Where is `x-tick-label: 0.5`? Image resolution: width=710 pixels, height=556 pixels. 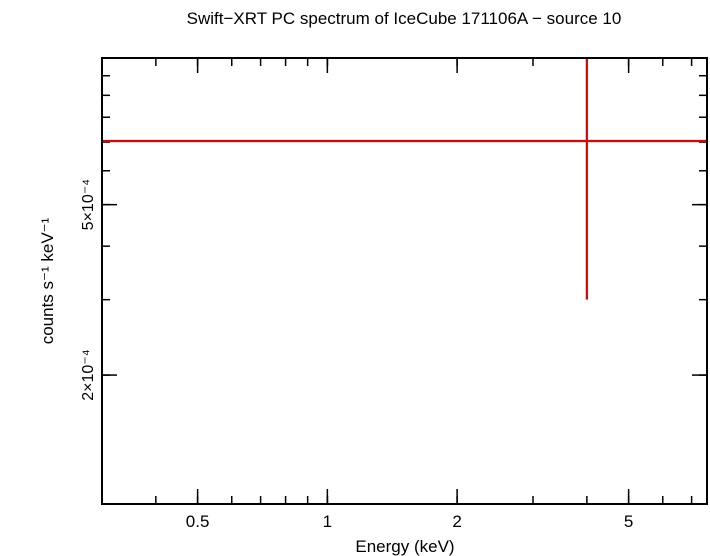 x-tick-label: 0.5 is located at coordinates (198, 521).